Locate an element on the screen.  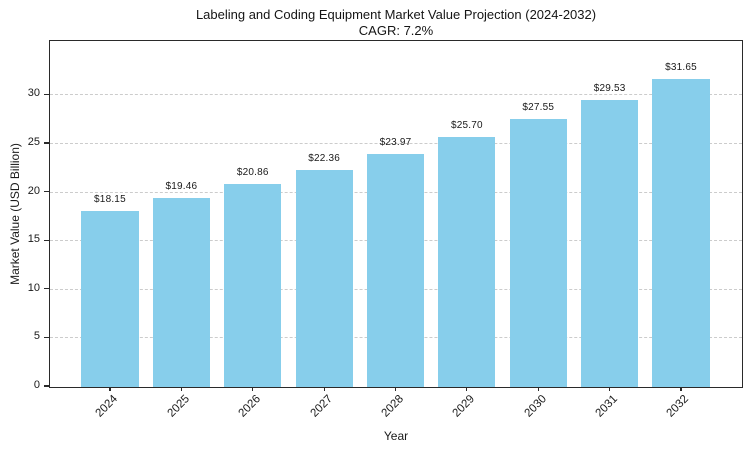
x-tick-label: 2025 is located at coordinates (178, 406).